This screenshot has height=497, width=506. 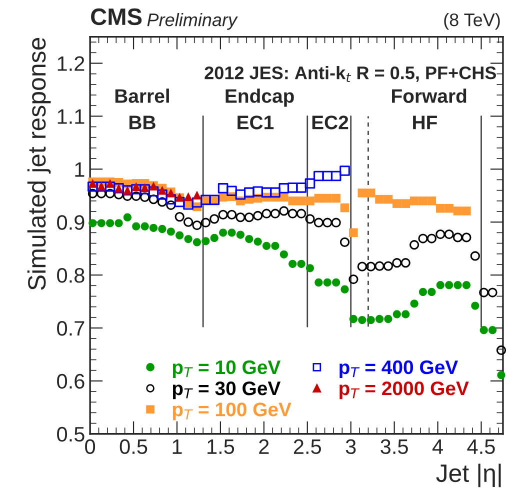 I want to click on y-tick-label: 1.1, so click(x=71, y=116).